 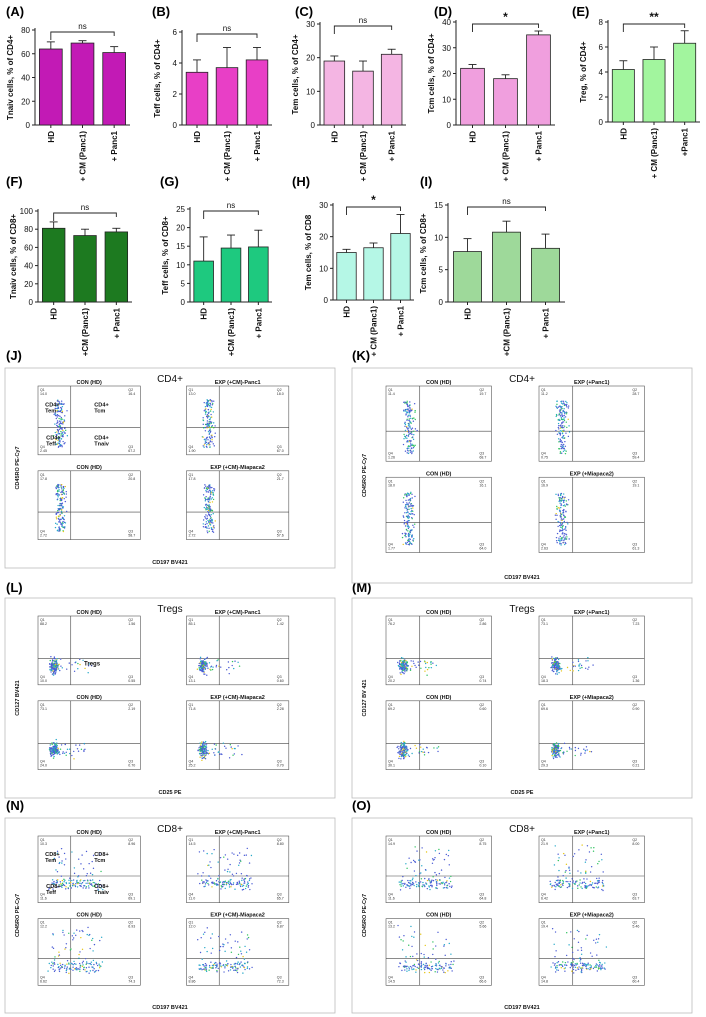 What do you see at coordinates (391, 842) in the screenshot?
I see `quadrant-stat: Q1 14.9` at bounding box center [391, 842].